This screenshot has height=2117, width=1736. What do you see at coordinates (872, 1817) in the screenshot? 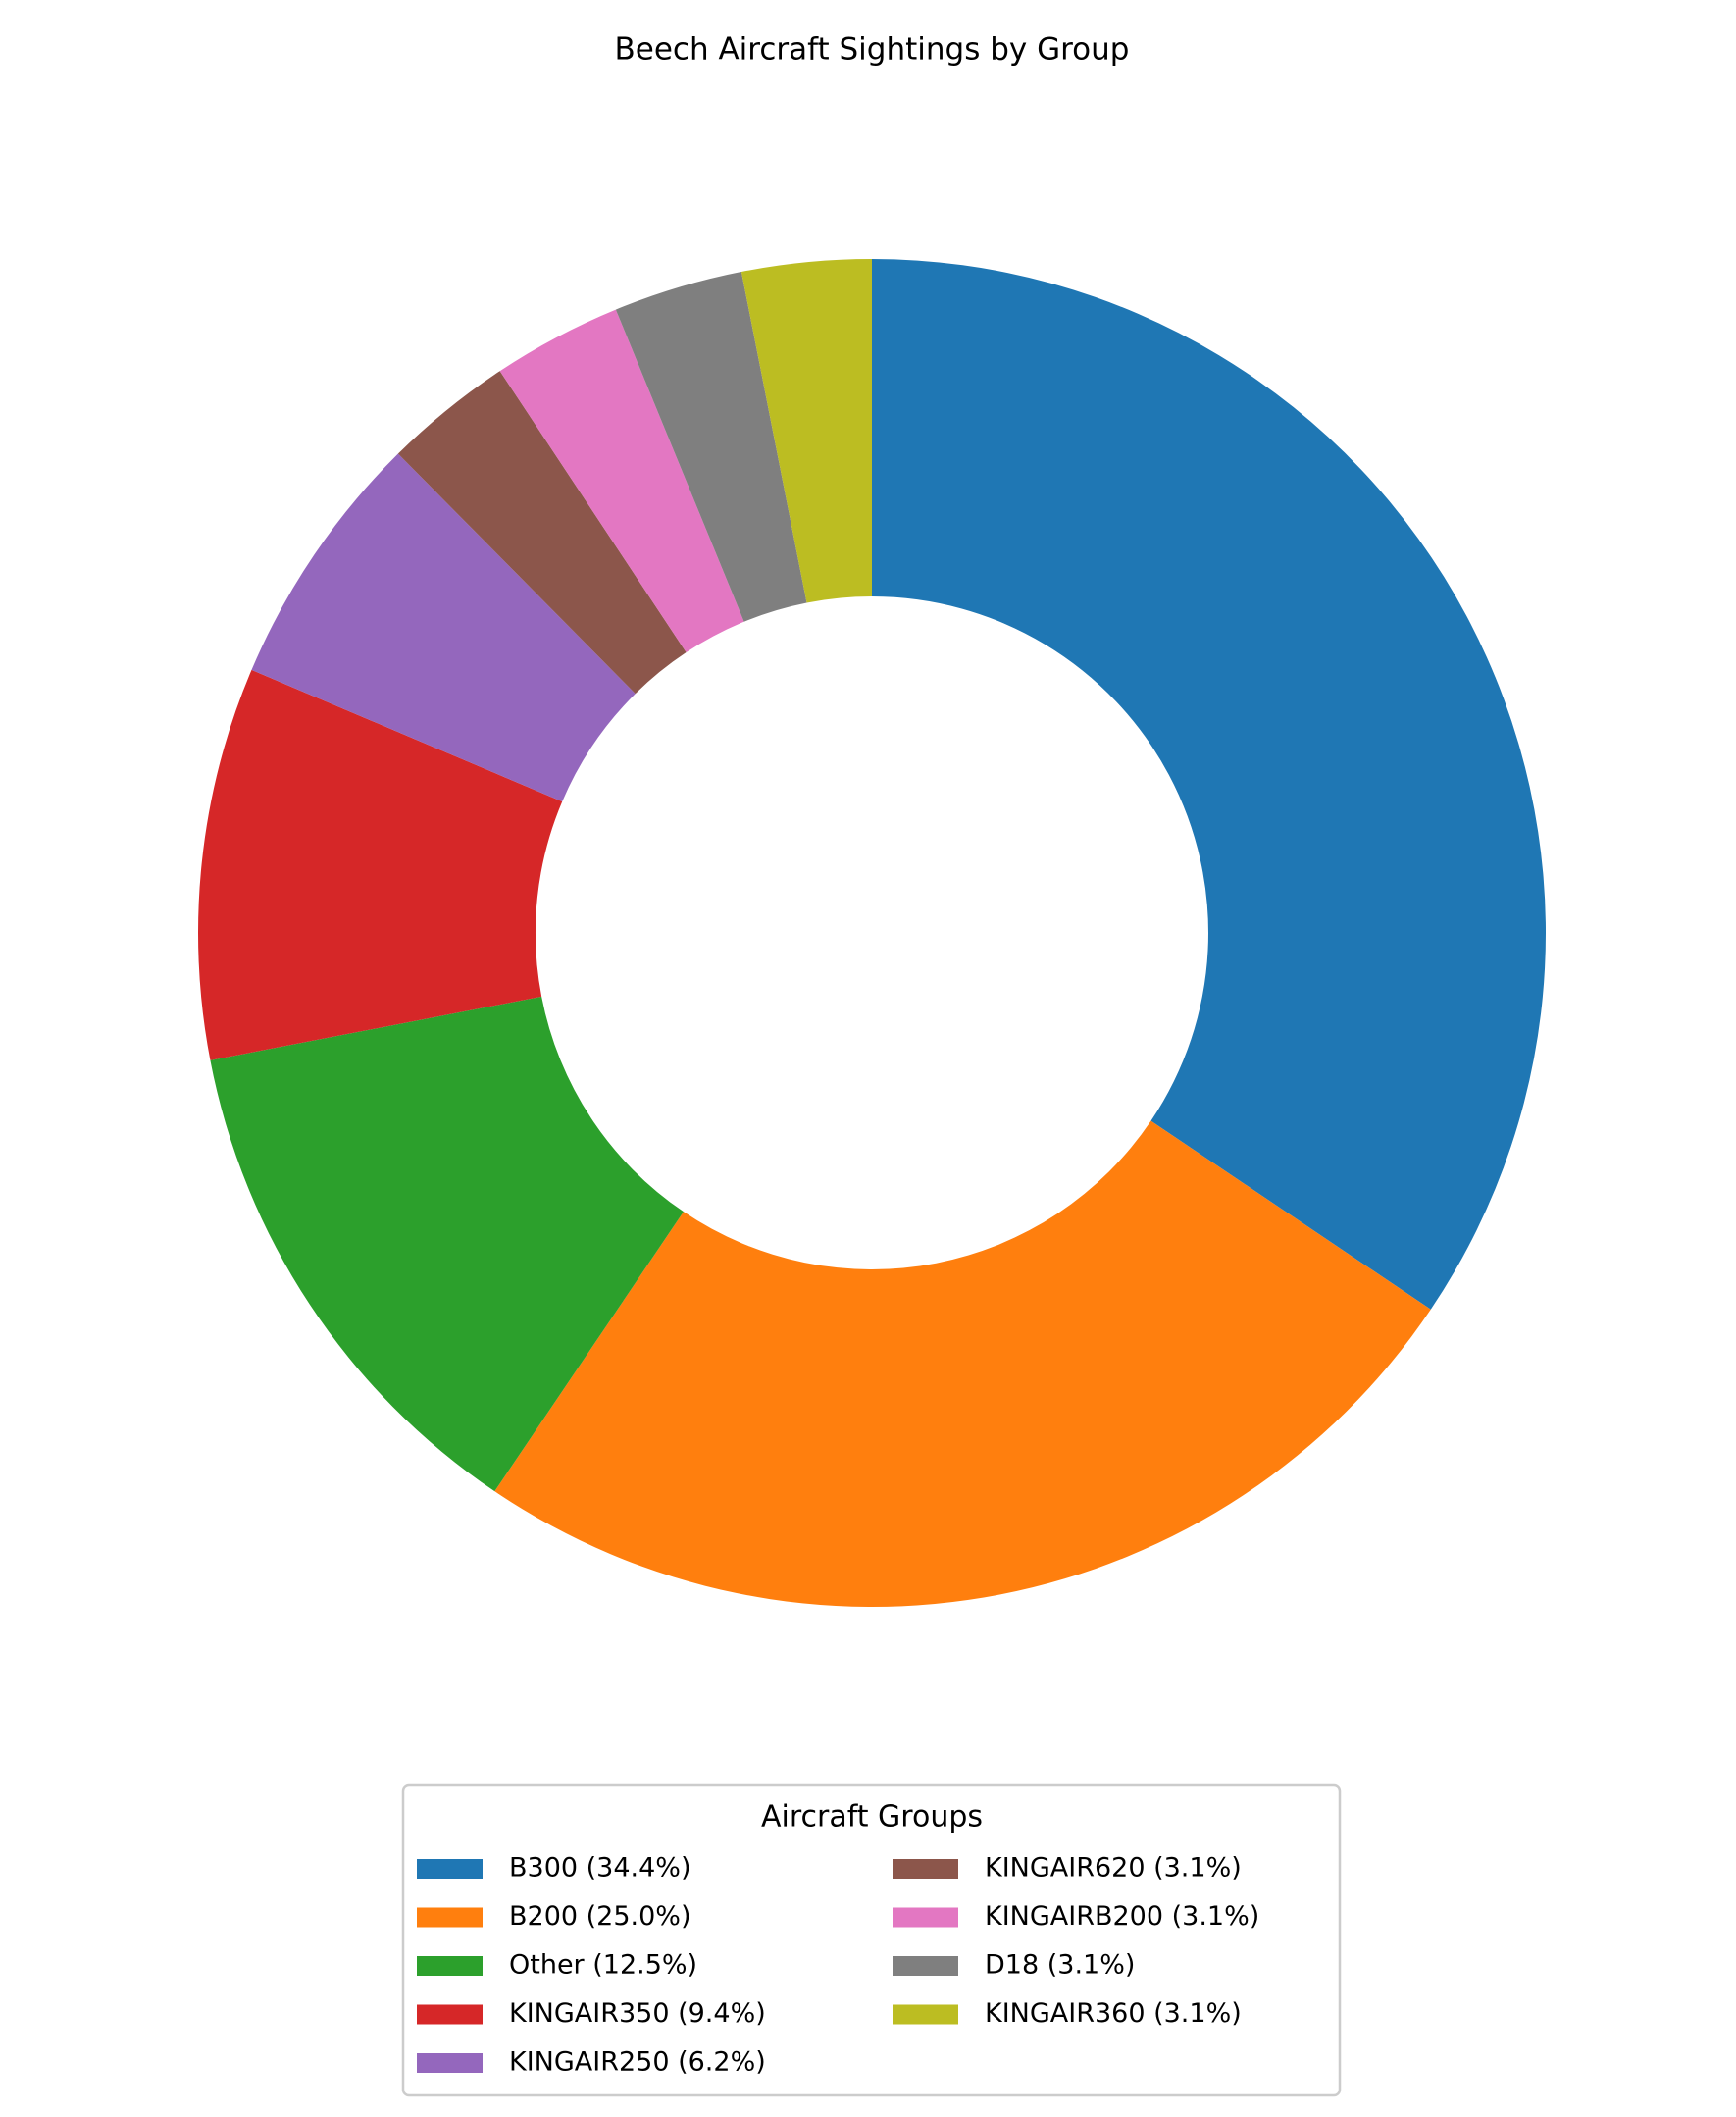
I see `legend-title: Aircraft Groups` at bounding box center [872, 1817].